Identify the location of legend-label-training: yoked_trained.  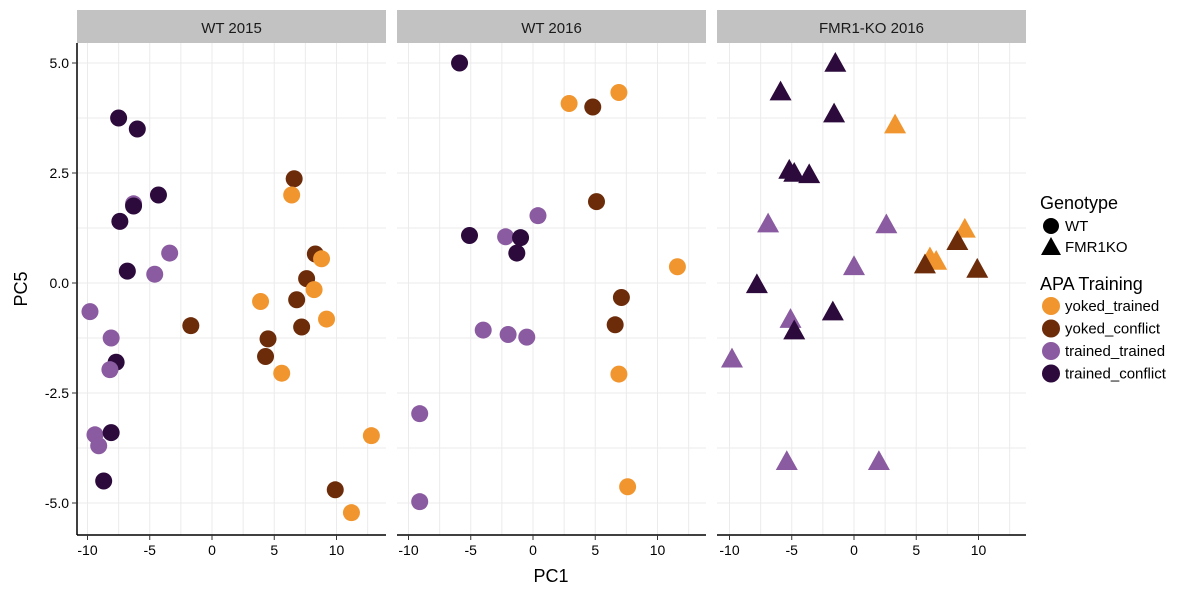
(1112, 306).